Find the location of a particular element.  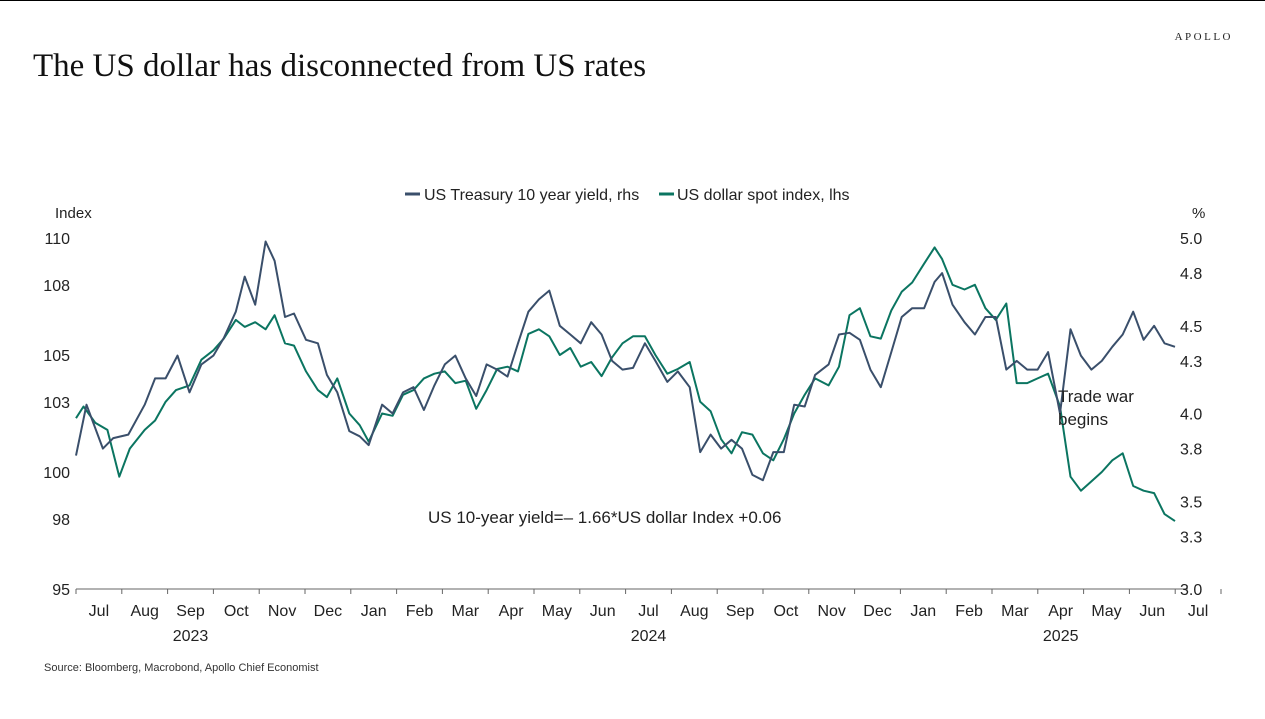

right-axis-title: % is located at coordinates (1198, 213).